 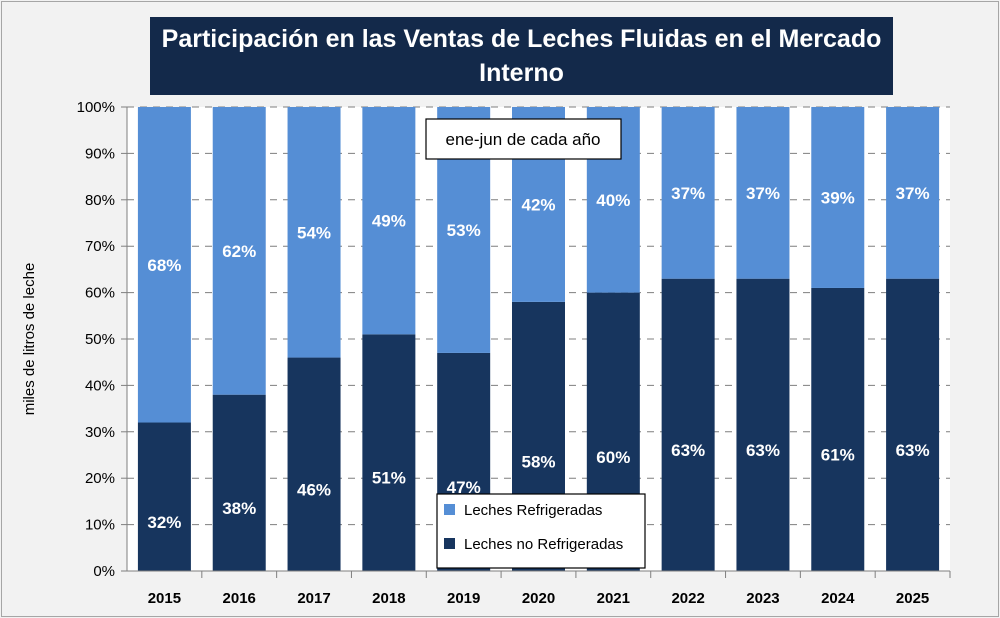 I want to click on data-label: 58%, so click(x=538, y=461).